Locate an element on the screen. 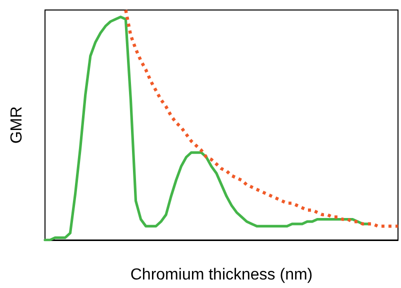 This screenshot has height=288, width=401. x-axis-title: Chromium thickness (nm) is located at coordinates (221, 275).